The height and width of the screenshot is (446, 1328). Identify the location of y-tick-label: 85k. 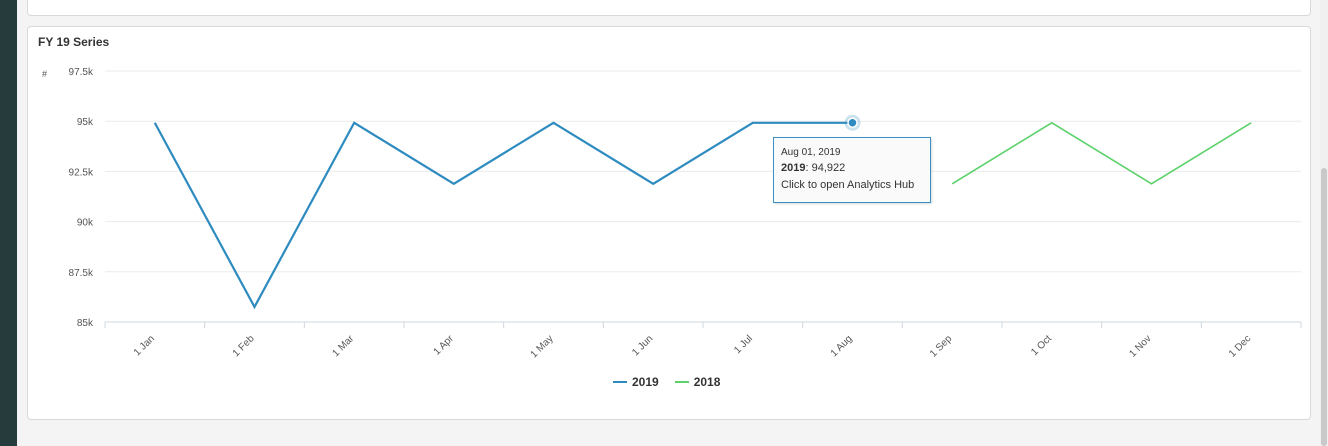
(85, 323).